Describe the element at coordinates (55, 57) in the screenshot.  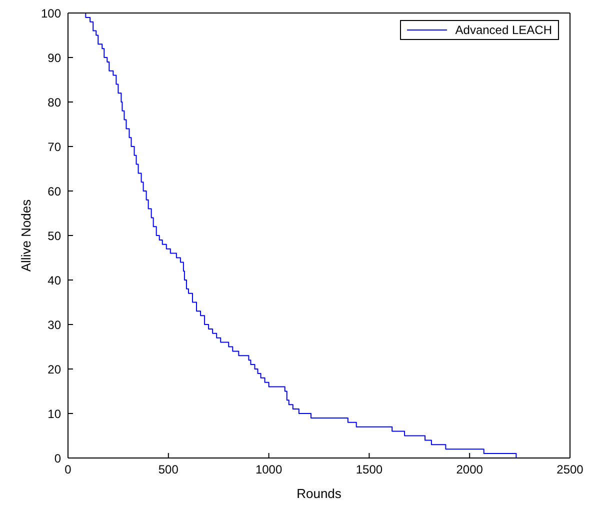
I see `y-tick-label: 90` at that location.